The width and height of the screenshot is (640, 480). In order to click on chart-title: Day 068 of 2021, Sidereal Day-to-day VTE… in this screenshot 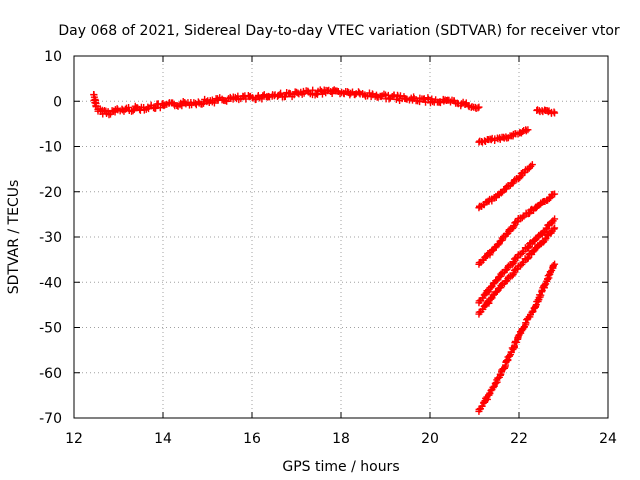, I will do `click(339, 31)`.